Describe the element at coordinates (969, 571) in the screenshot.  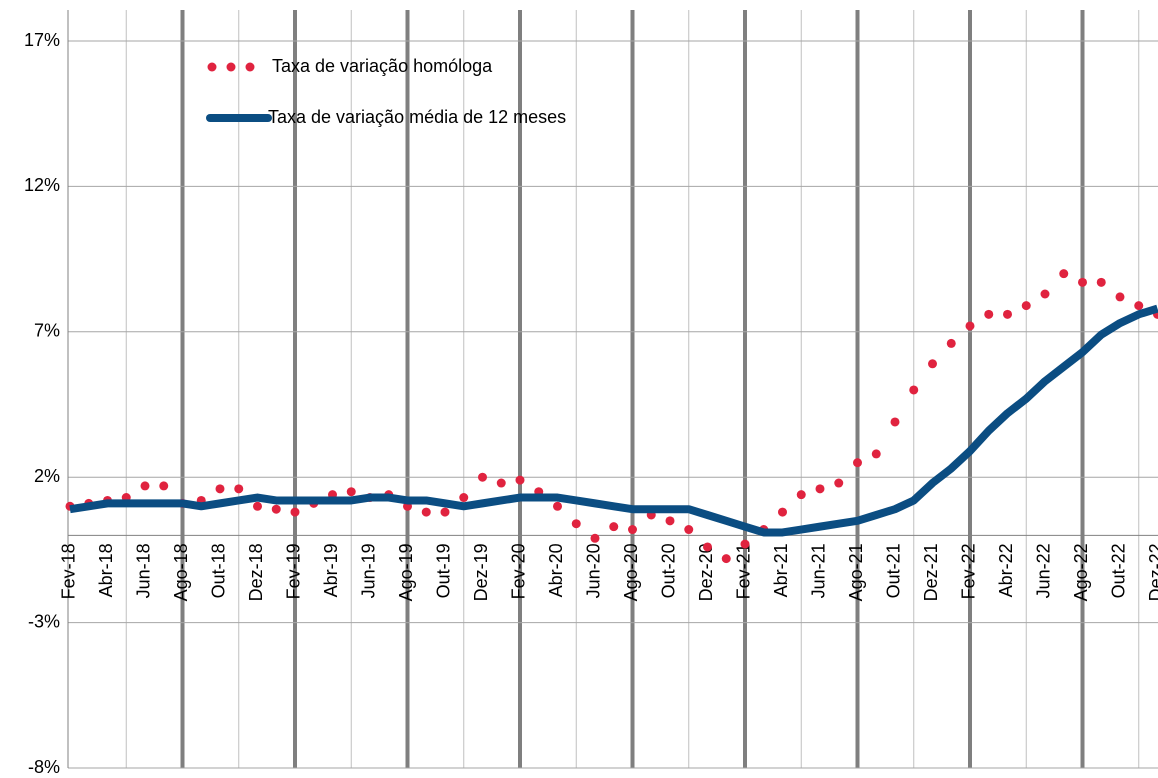
I see `x-tick-label: Fev-22` at that location.